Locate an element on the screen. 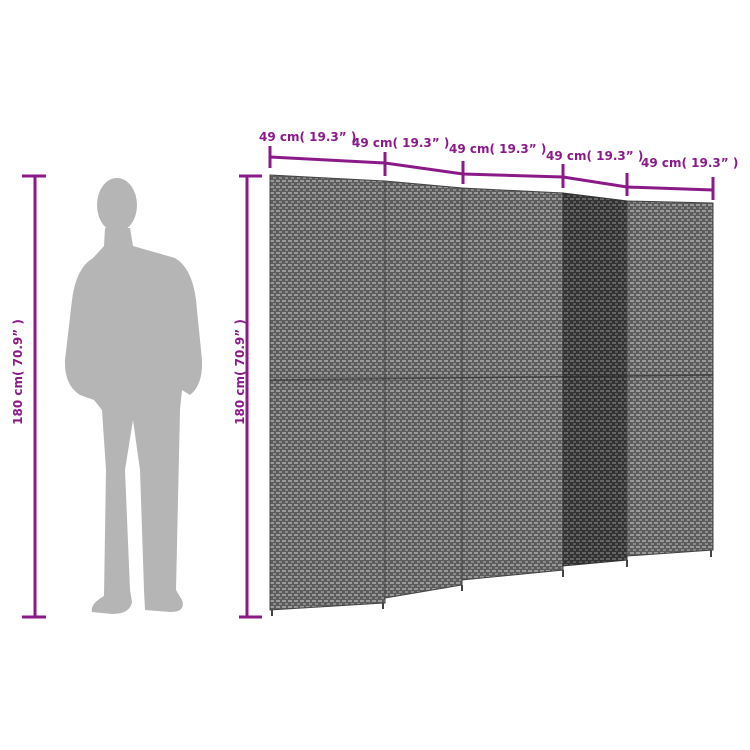 This screenshot has height=750, width=750. person-silhouette is located at coordinates (133, 396).